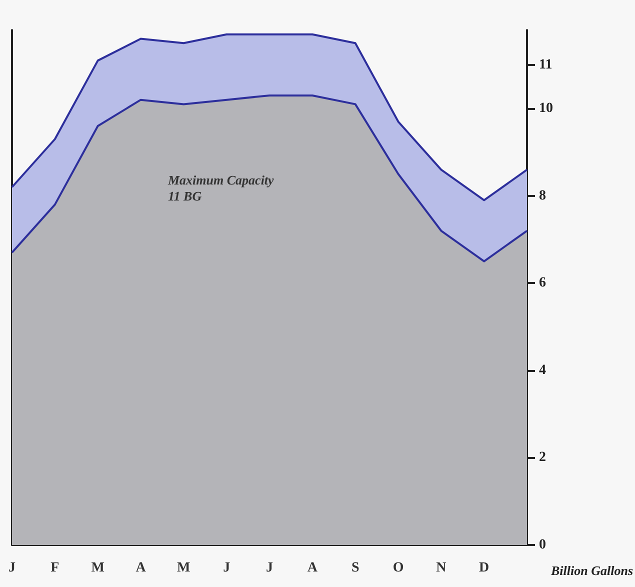  Describe the element at coordinates (542, 370) in the screenshot. I see `y-tick-label: 4` at that location.